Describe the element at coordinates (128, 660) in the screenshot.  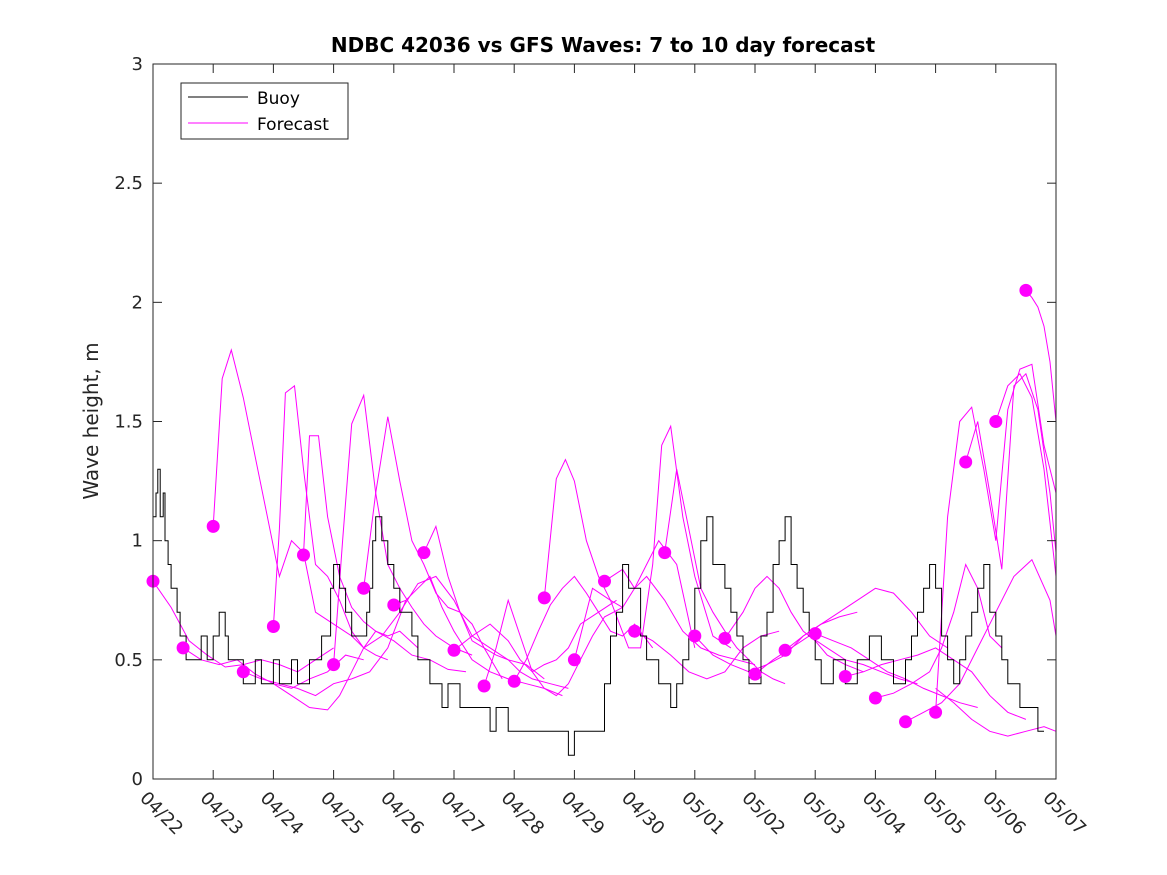
I see `y-tick-label: 0.5` at that location.